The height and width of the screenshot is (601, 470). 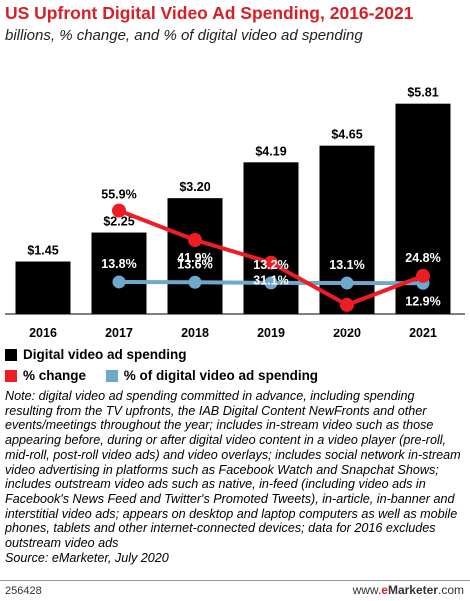 What do you see at coordinates (119, 210) in the screenshot?
I see `change-point-2017` at bounding box center [119, 210].